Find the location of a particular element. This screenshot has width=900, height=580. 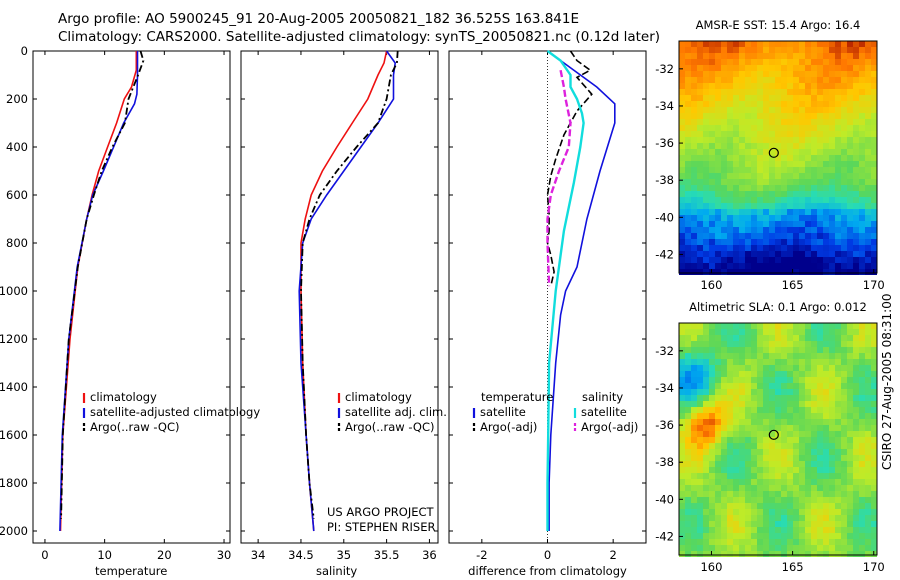

map-x-tick-label: 170 is located at coordinates (874, 567).